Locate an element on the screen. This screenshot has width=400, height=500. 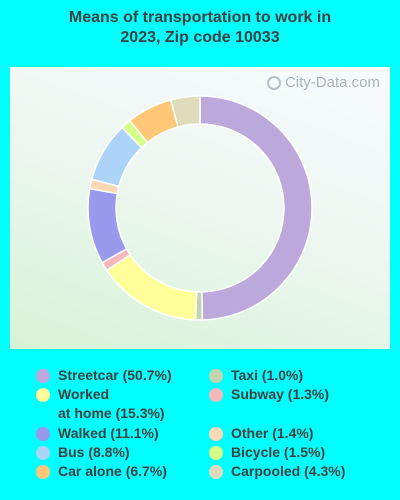
search-icon is located at coordinates (273, 82).